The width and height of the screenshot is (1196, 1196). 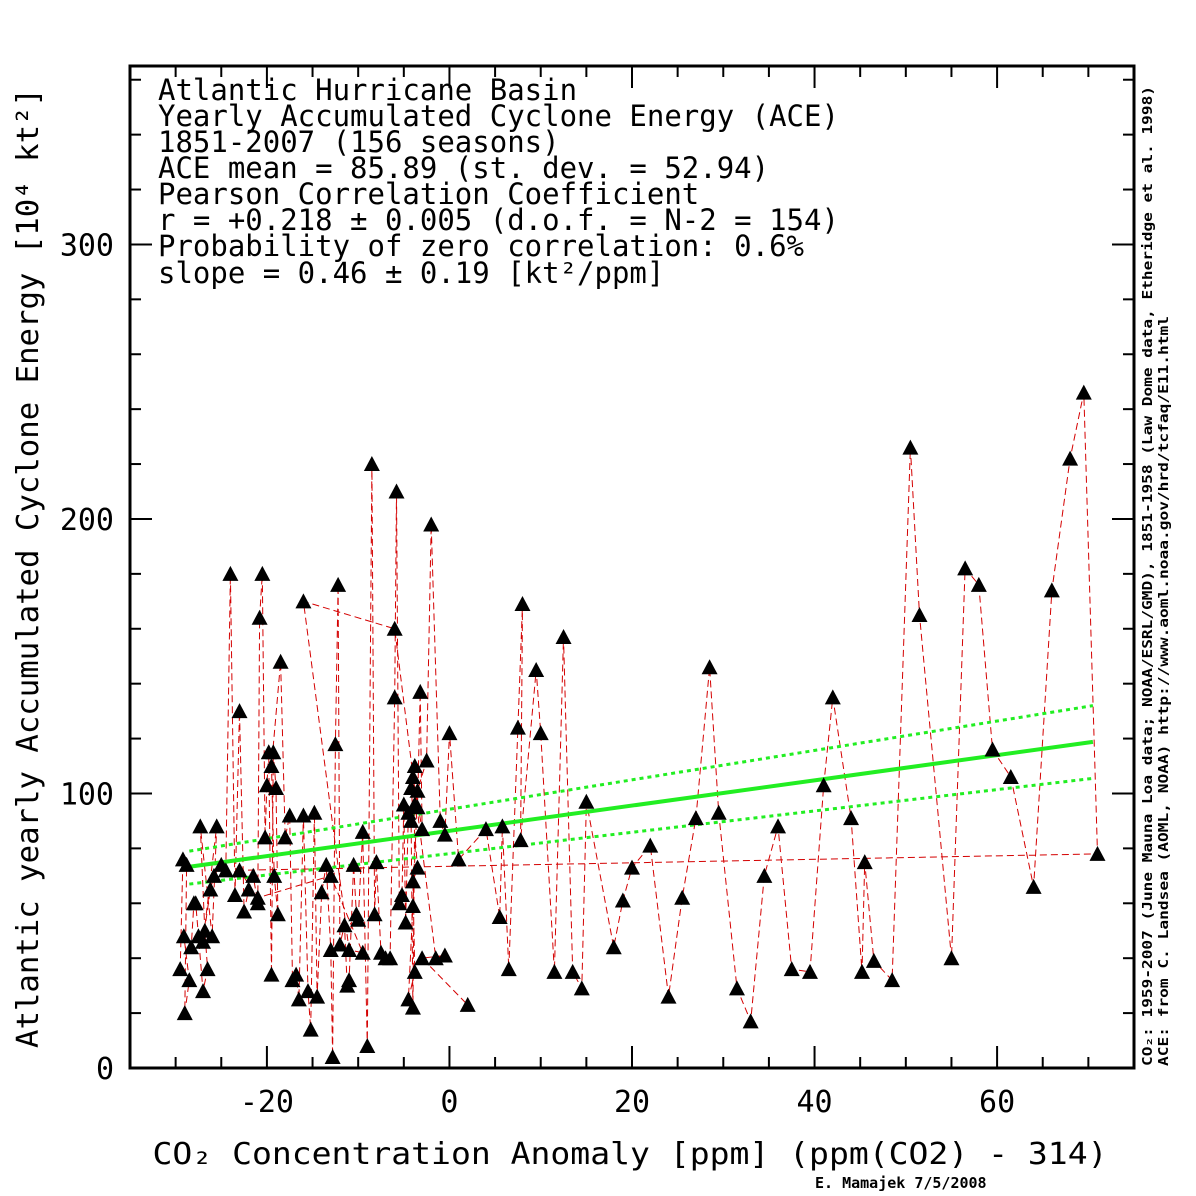 What do you see at coordinates (87, 245) in the screenshot?
I see `y-tick-label: 300` at bounding box center [87, 245].